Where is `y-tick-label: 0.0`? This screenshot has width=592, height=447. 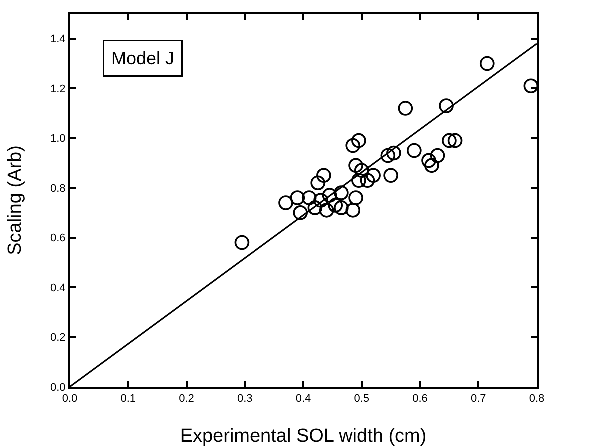 y-tick-label: 0.0 is located at coordinates (58, 388).